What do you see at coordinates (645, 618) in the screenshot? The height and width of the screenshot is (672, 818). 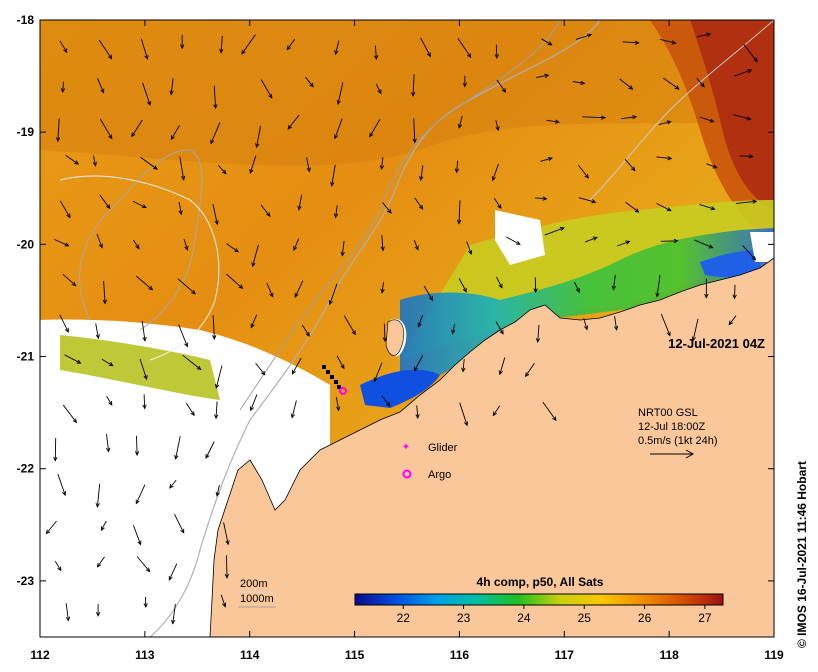 I see `colorbar-tick-label: 26` at bounding box center [645, 618].